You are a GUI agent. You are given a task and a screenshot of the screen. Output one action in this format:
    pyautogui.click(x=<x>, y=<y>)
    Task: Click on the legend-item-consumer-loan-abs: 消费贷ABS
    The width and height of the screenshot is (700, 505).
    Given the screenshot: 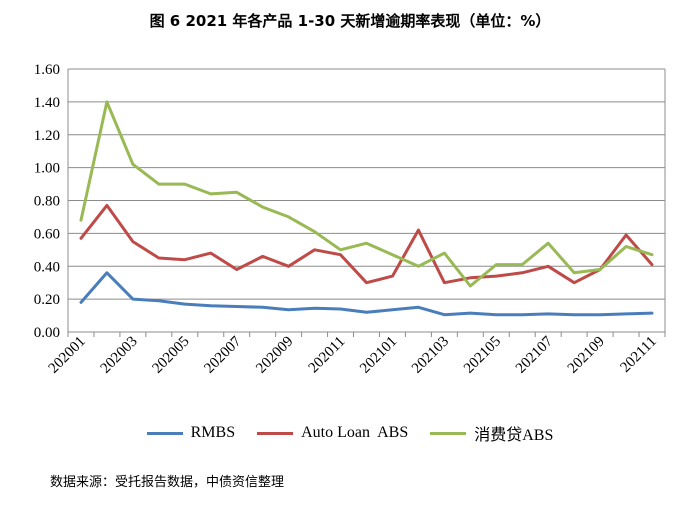 What is the action you would take?
    pyautogui.click(x=491, y=433)
    